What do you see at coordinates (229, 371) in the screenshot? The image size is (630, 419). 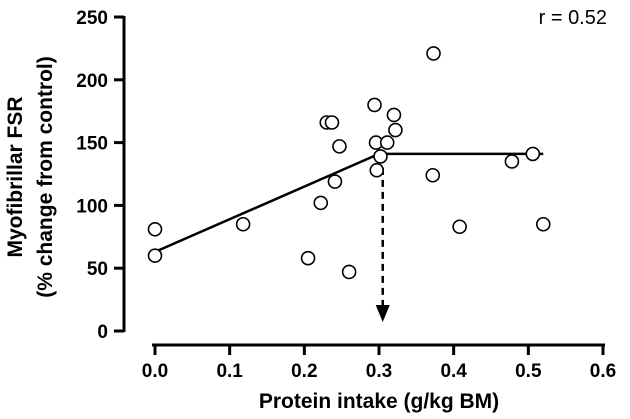 I see `x-tick-label: 0.1` at bounding box center [229, 371].